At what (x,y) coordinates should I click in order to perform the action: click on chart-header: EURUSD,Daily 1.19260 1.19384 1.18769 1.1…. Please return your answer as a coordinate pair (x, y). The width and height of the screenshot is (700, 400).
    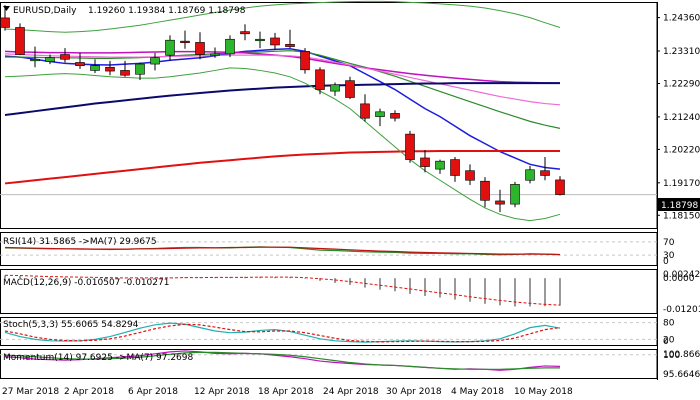
    Looking at the image, I should click on (124, 11).